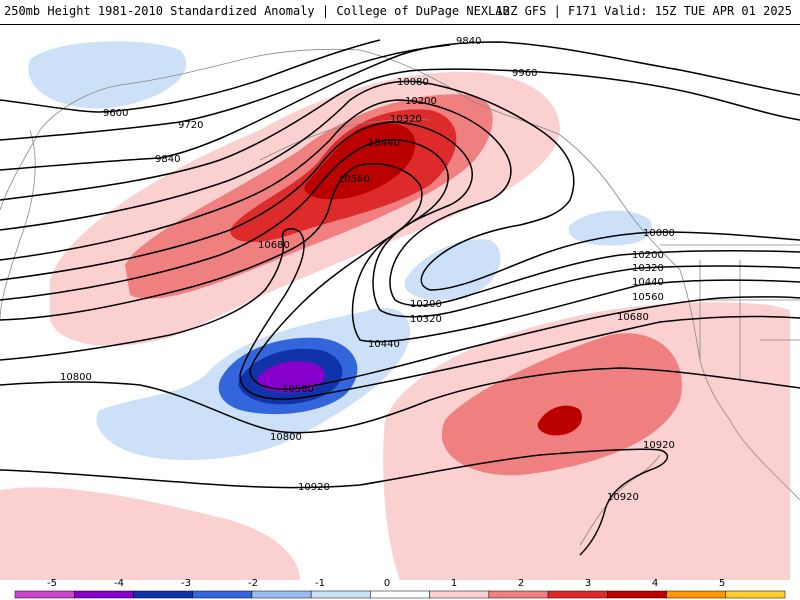 The width and height of the screenshot is (800, 600). Describe the element at coordinates (722, 583) in the screenshot. I see `colorbar-tick-label: 5` at that location.